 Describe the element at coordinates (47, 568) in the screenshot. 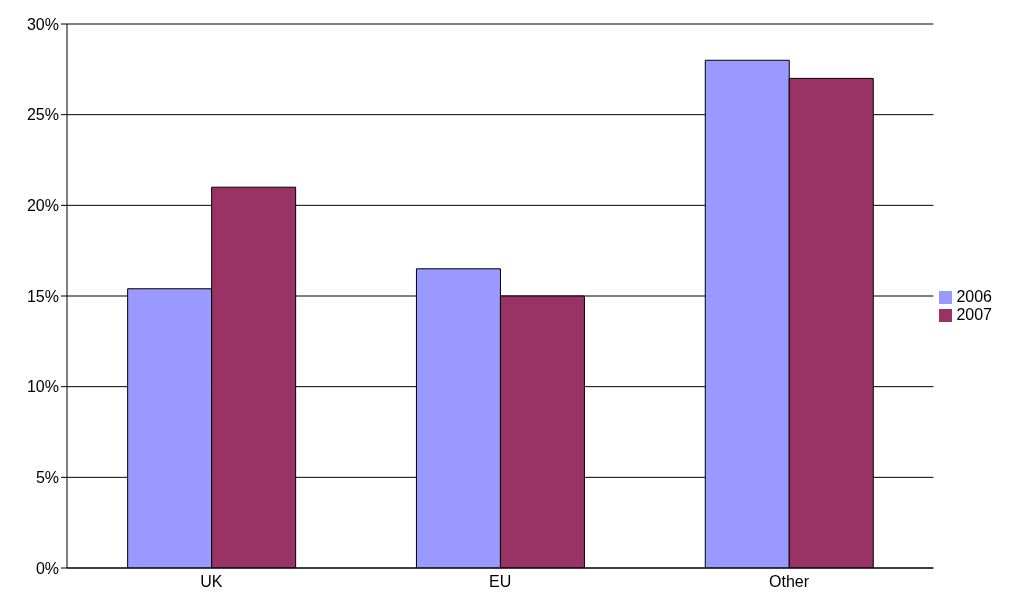

I see `y-tick-label: 0%` at that location.